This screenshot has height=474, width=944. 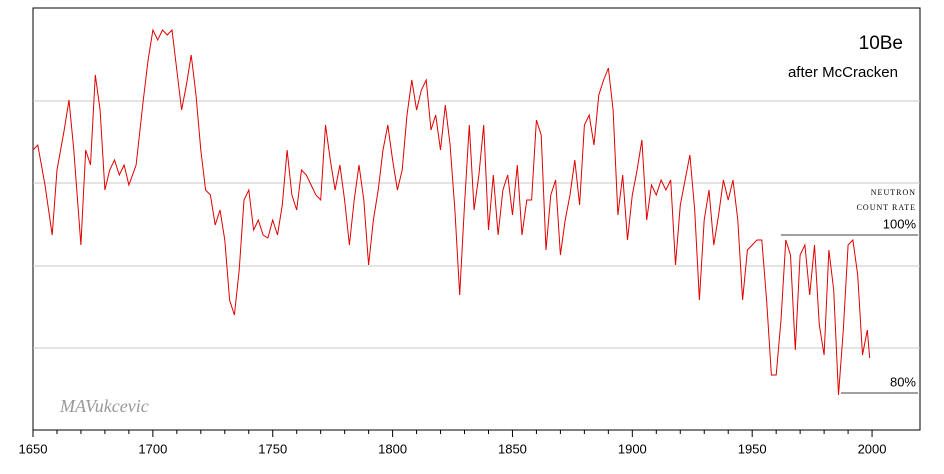 What do you see at coordinates (272, 448) in the screenshot?
I see `x-tick-label: 1750` at bounding box center [272, 448].